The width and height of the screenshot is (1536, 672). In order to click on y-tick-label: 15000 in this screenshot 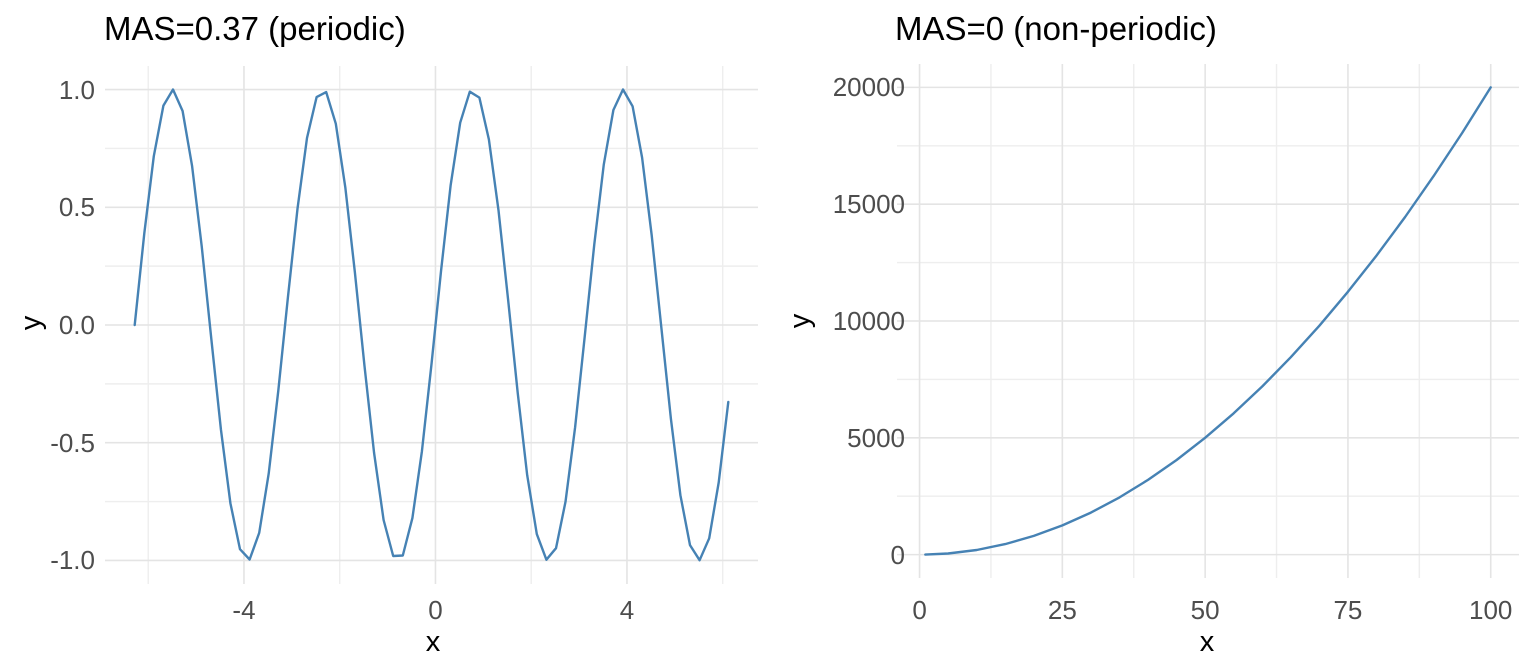, I will do `click(868, 204)`.